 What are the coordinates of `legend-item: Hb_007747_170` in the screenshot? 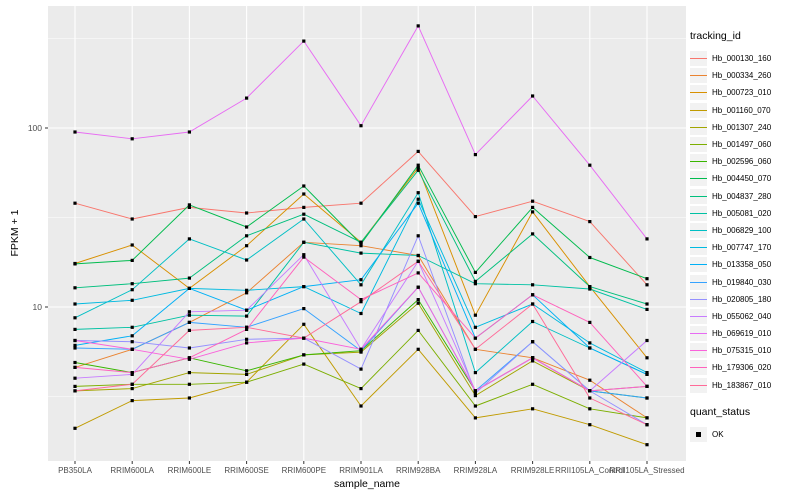 It's located at (744, 247).